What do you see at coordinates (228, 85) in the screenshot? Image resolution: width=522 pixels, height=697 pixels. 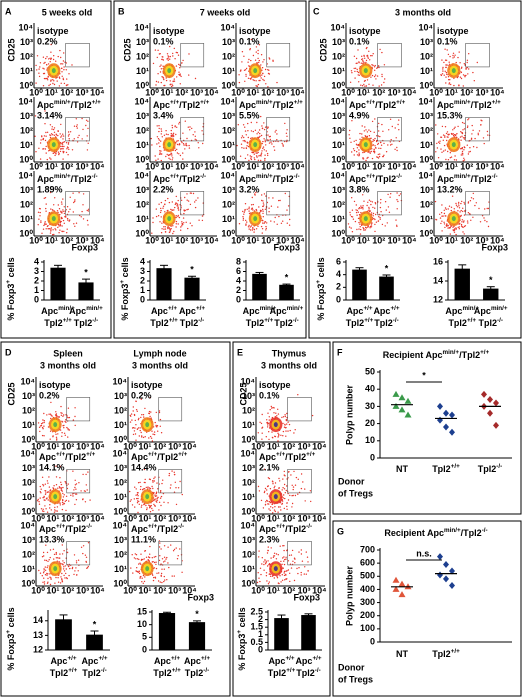 I see `flow-tick-label: 10⁰` at bounding box center [228, 85].